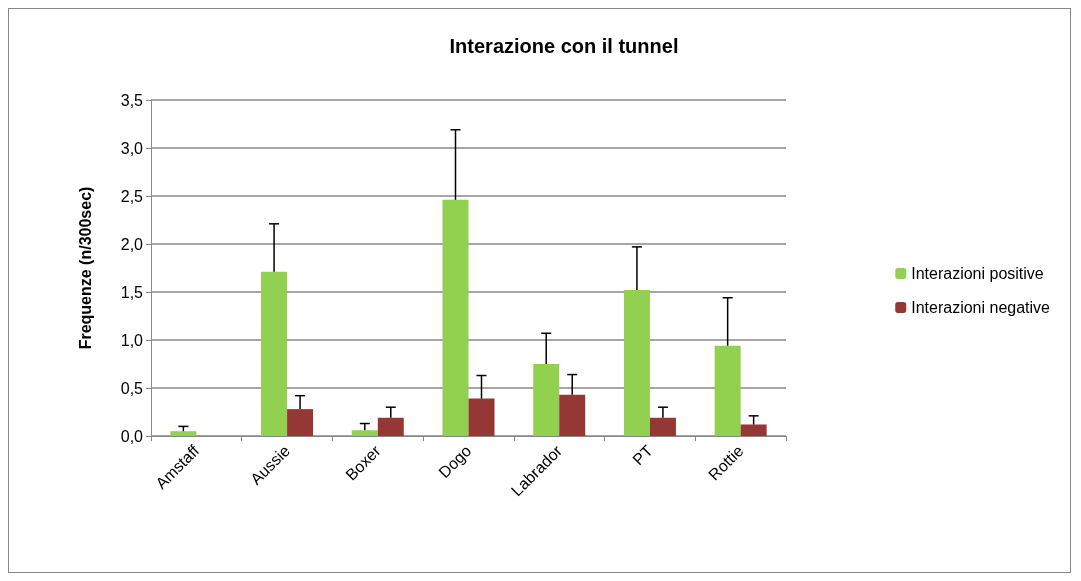 Image resolution: width=1081 pixels, height=581 pixels. I want to click on y-tick-label: 3,0, so click(132, 148).